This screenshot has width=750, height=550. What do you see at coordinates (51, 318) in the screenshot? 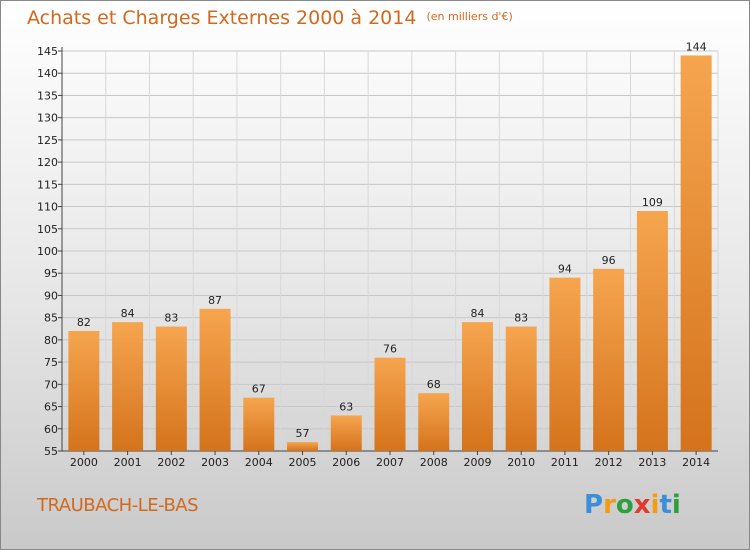
I see `y-tick-label: 85` at bounding box center [51, 318].